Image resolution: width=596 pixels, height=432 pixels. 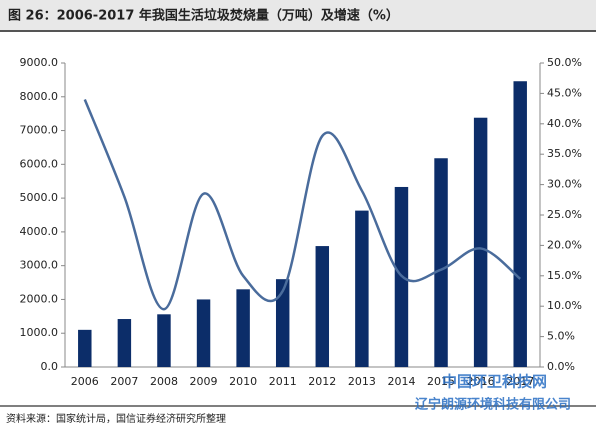 What do you see at coordinates (50, 366) in the screenshot?
I see `y-tick-label: 0.0` at bounding box center [50, 366].